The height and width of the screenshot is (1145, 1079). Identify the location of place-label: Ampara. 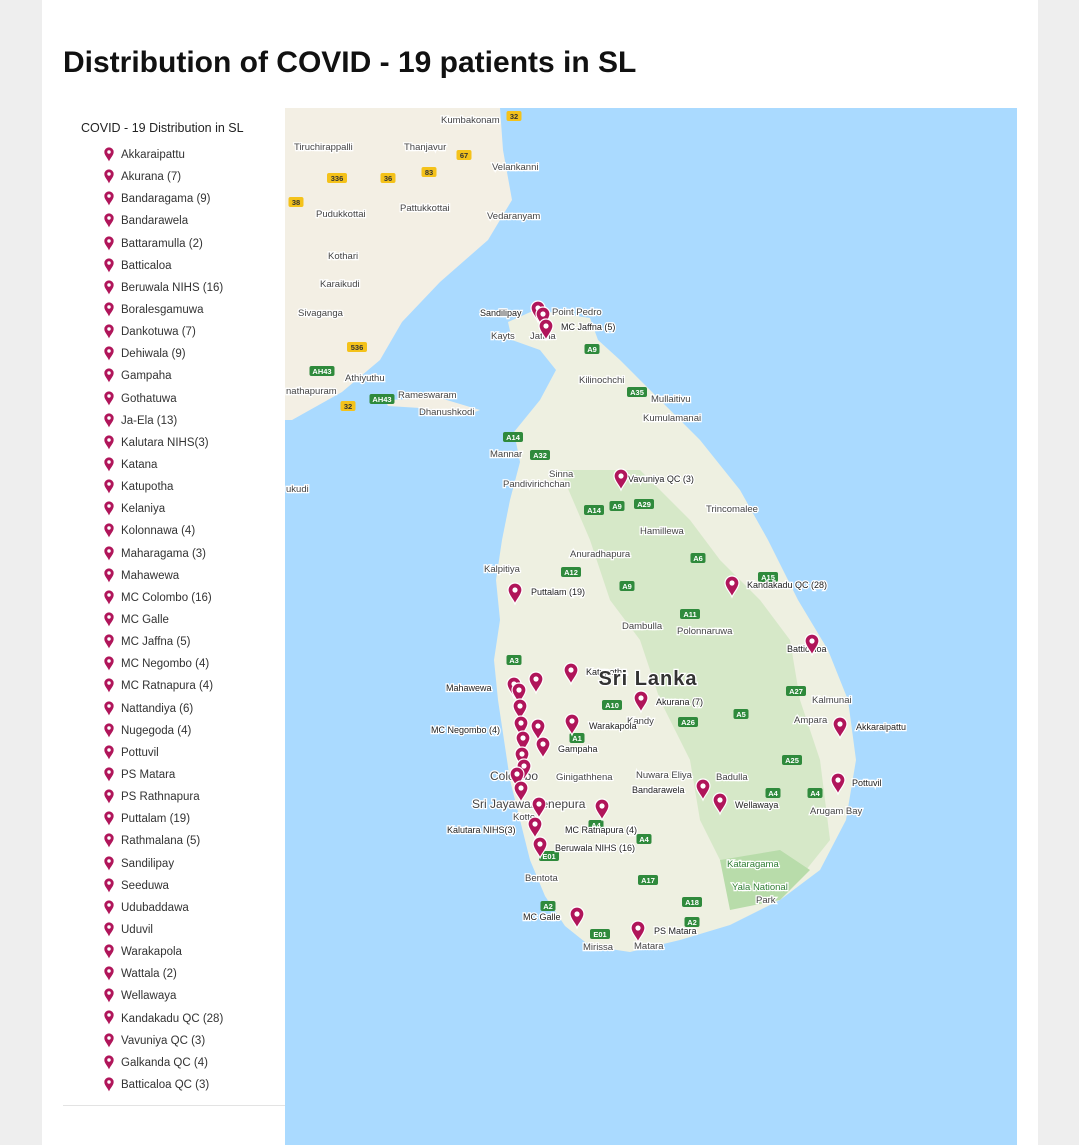
(811, 720).